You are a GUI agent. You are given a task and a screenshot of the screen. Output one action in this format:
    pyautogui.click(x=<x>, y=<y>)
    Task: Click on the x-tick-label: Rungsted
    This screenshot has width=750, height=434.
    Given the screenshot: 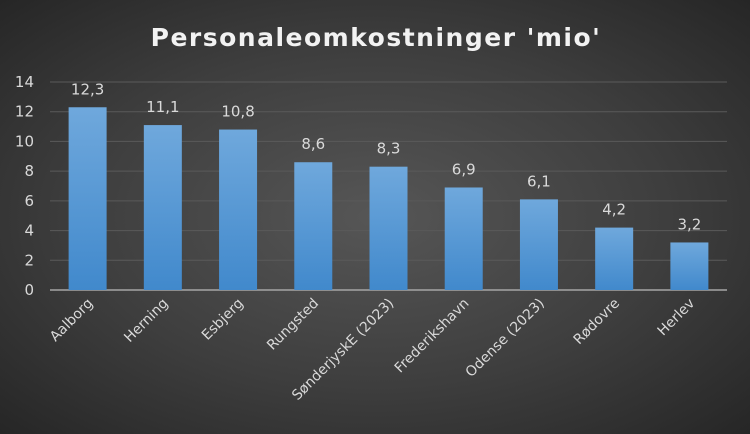 What is the action you would take?
    pyautogui.click(x=293, y=325)
    